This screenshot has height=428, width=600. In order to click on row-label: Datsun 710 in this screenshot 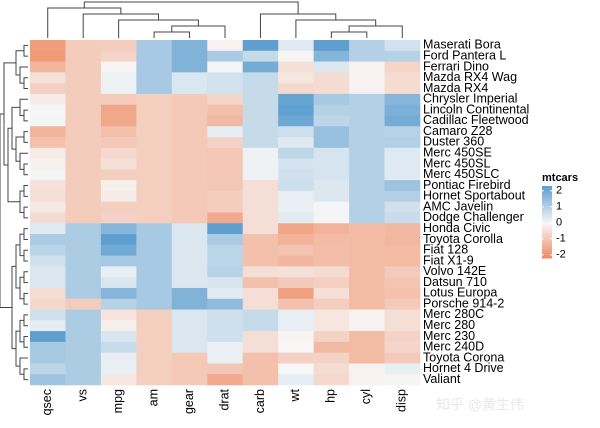, I will do `click(455, 282)`.